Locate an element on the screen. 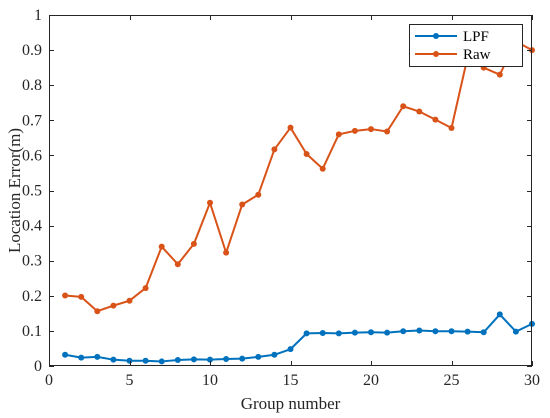 The image size is (550, 418). legend: LPF Raw is located at coordinates (466, 45).